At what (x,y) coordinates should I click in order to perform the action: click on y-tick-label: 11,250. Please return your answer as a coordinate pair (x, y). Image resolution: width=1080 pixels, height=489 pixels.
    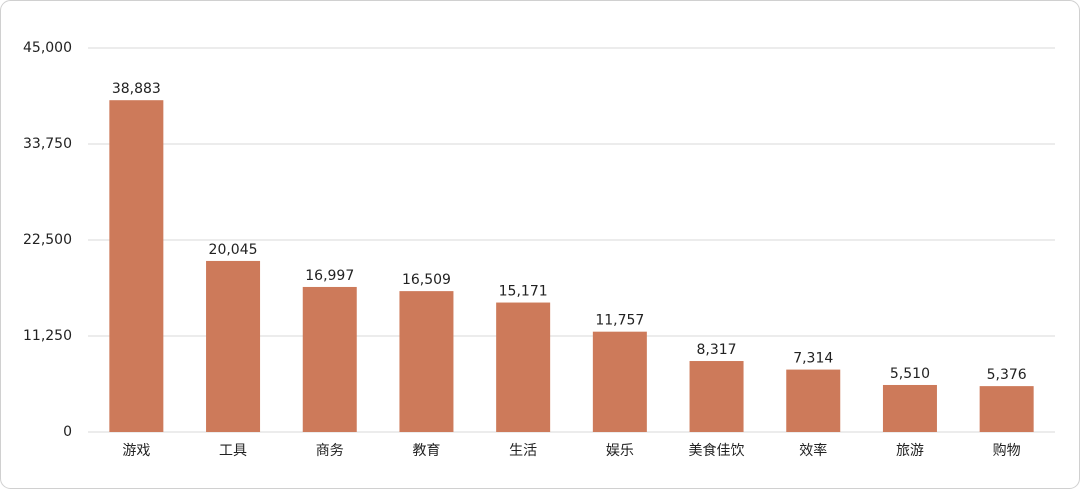
    Looking at the image, I should click on (47, 336).